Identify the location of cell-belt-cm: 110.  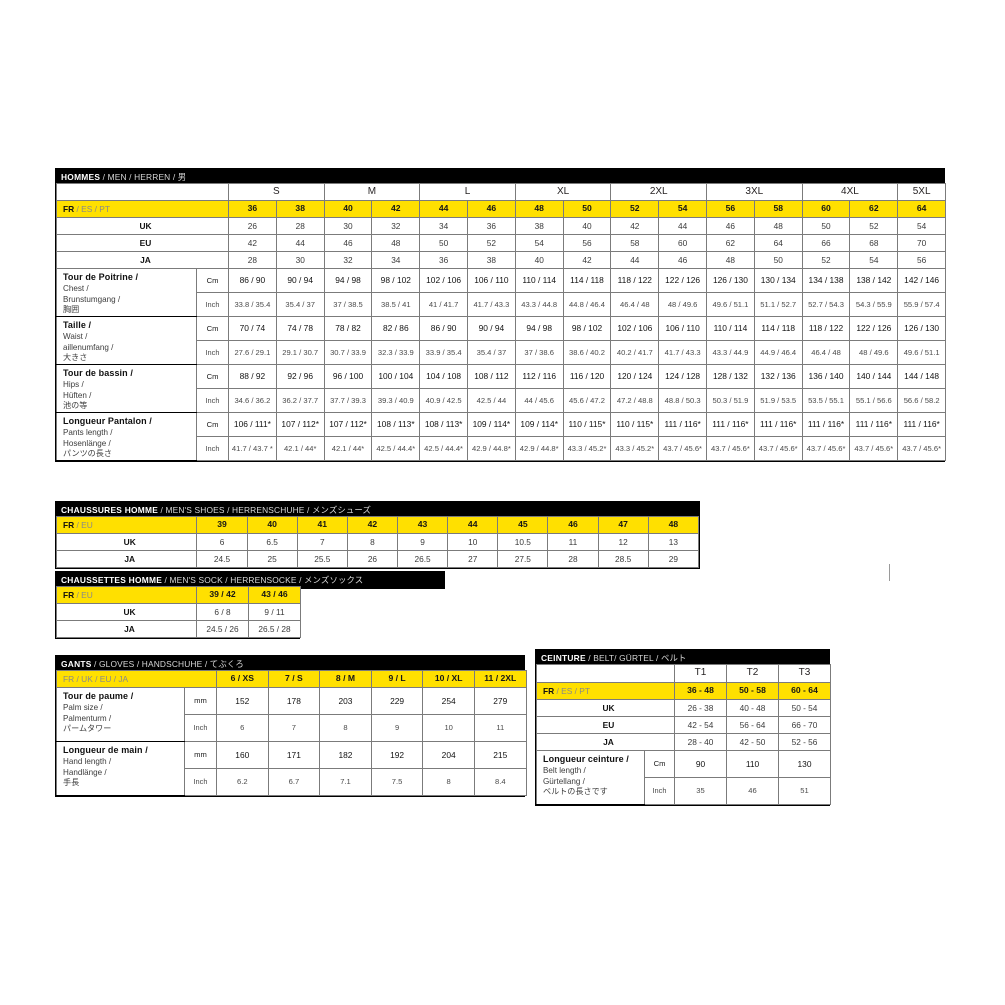
(752, 764).